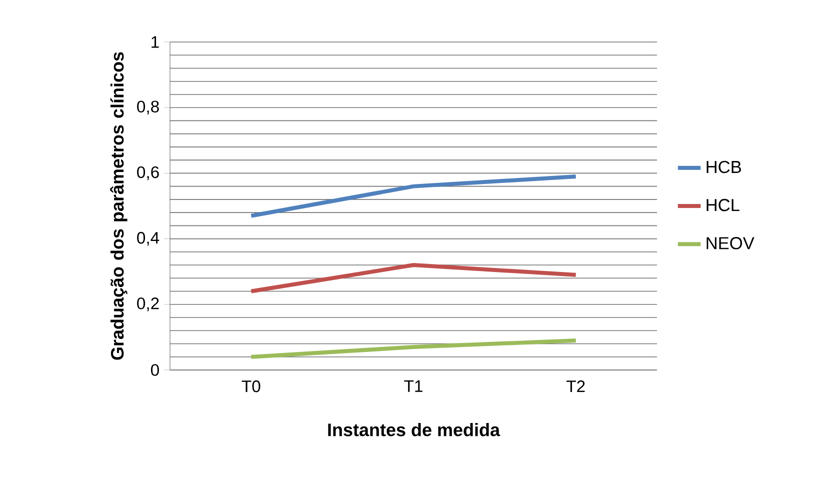  Describe the element at coordinates (413, 386) in the screenshot. I see `x-tick-label: T1` at that location.